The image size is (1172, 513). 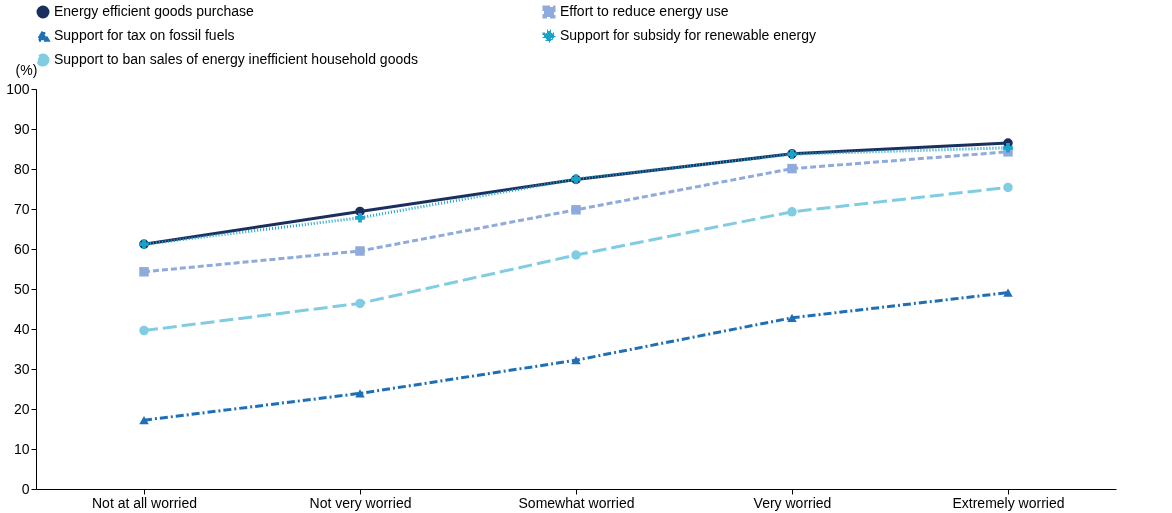 I want to click on y-tick-label: 90, so click(x=21, y=128).